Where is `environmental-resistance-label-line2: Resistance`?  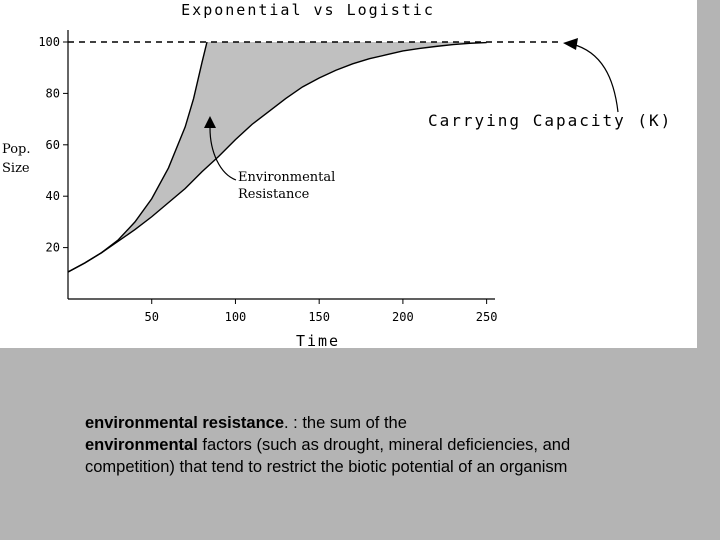
environmental-resistance-label-line2: Resistance is located at coordinates (274, 194).